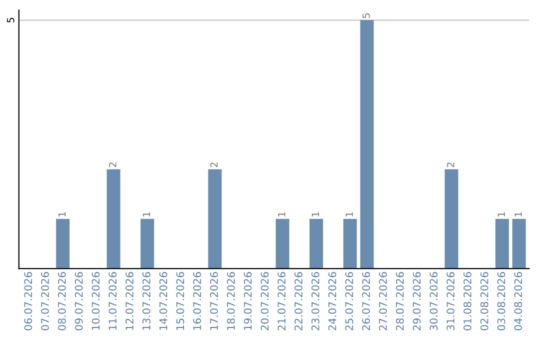  Describe the element at coordinates (146, 301) in the screenshot. I see `x-tick-label: 13.07.2026` at that location.